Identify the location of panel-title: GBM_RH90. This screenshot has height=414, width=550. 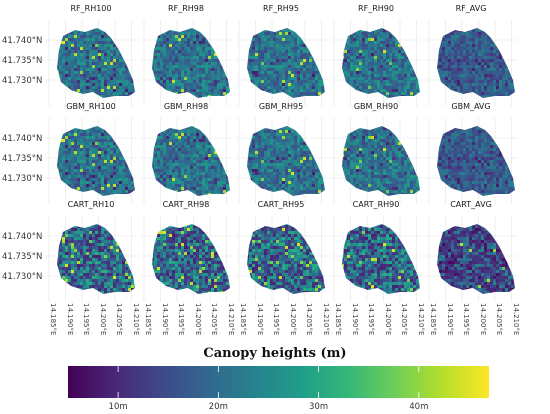
(376, 106).